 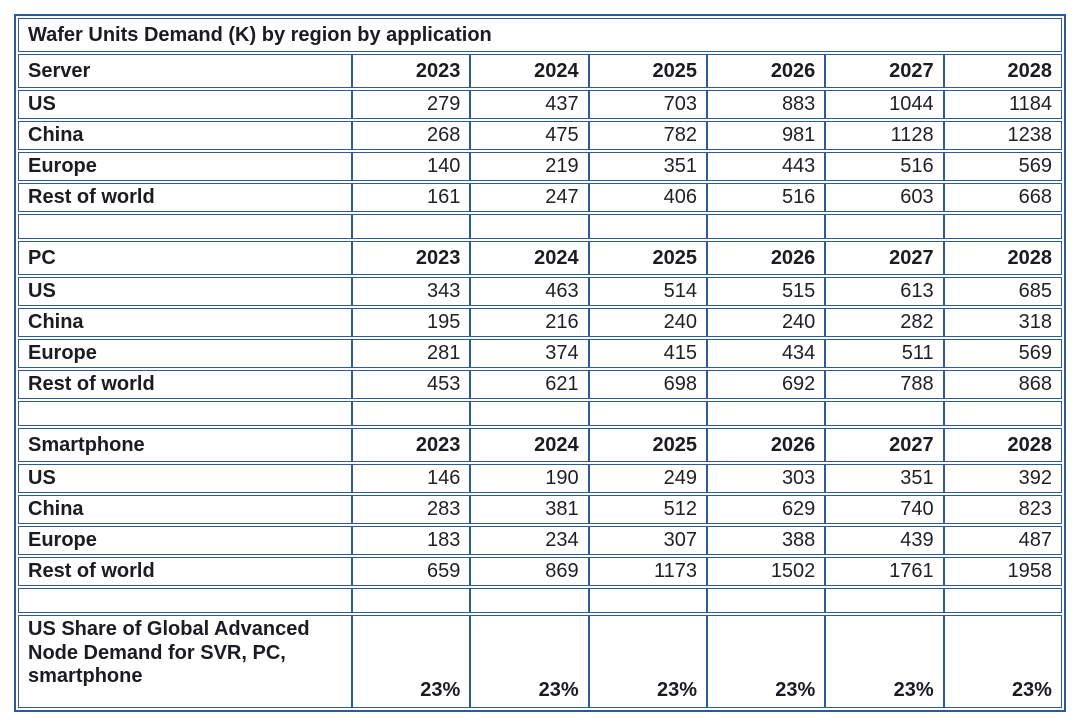 What do you see at coordinates (410, 509) in the screenshot?
I see `value-cell: 283` at bounding box center [410, 509].